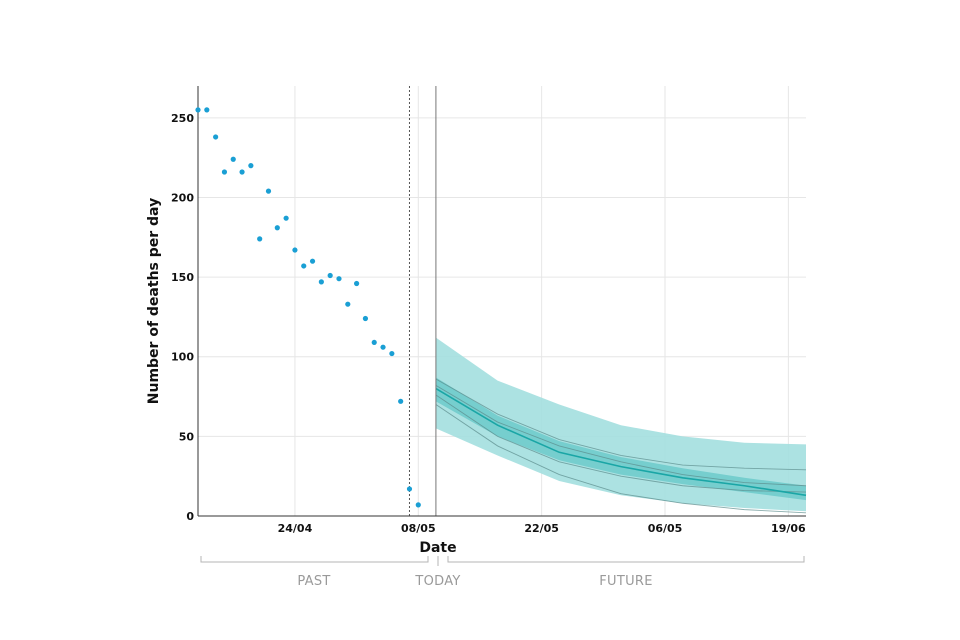 This screenshot has height=640, width=960. I want to click on x-tick-label: 19/06, so click(788, 528).